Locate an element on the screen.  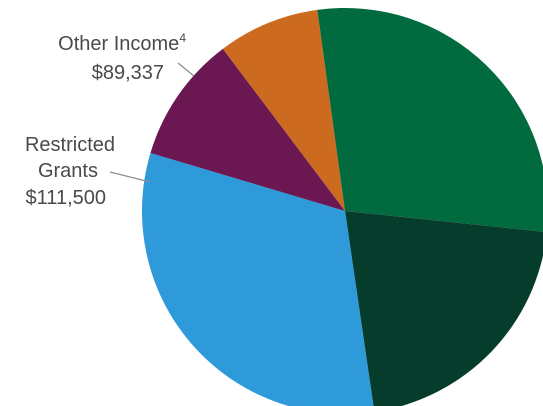
slice-label-other-income: Other Income4 is located at coordinates (122, 43).